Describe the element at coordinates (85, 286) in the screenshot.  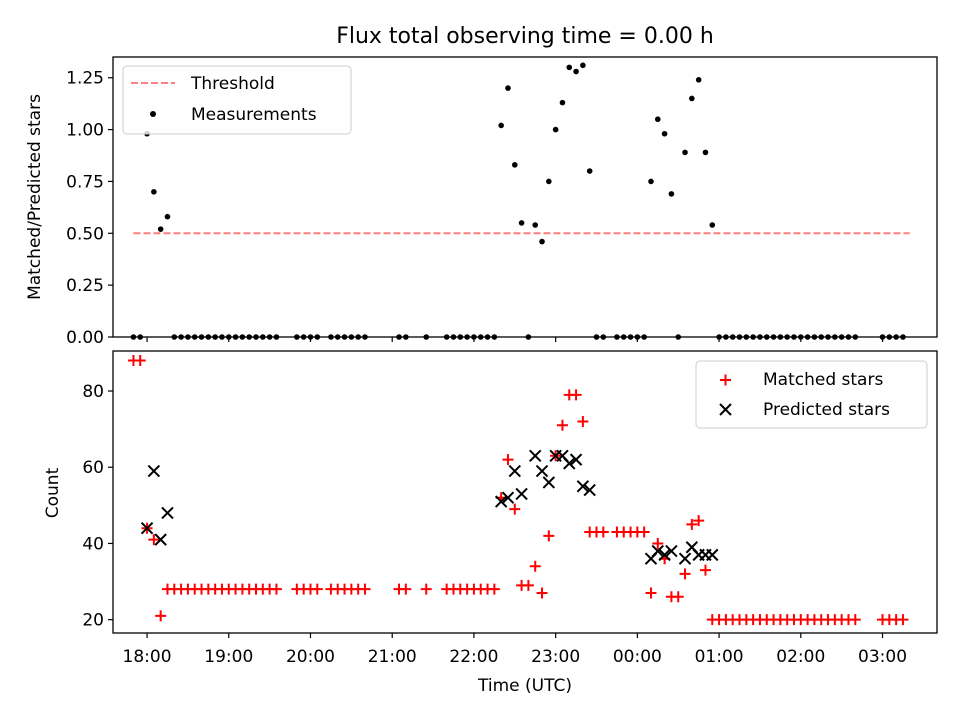
I see `top-y-tick-label: 0.25` at that location.